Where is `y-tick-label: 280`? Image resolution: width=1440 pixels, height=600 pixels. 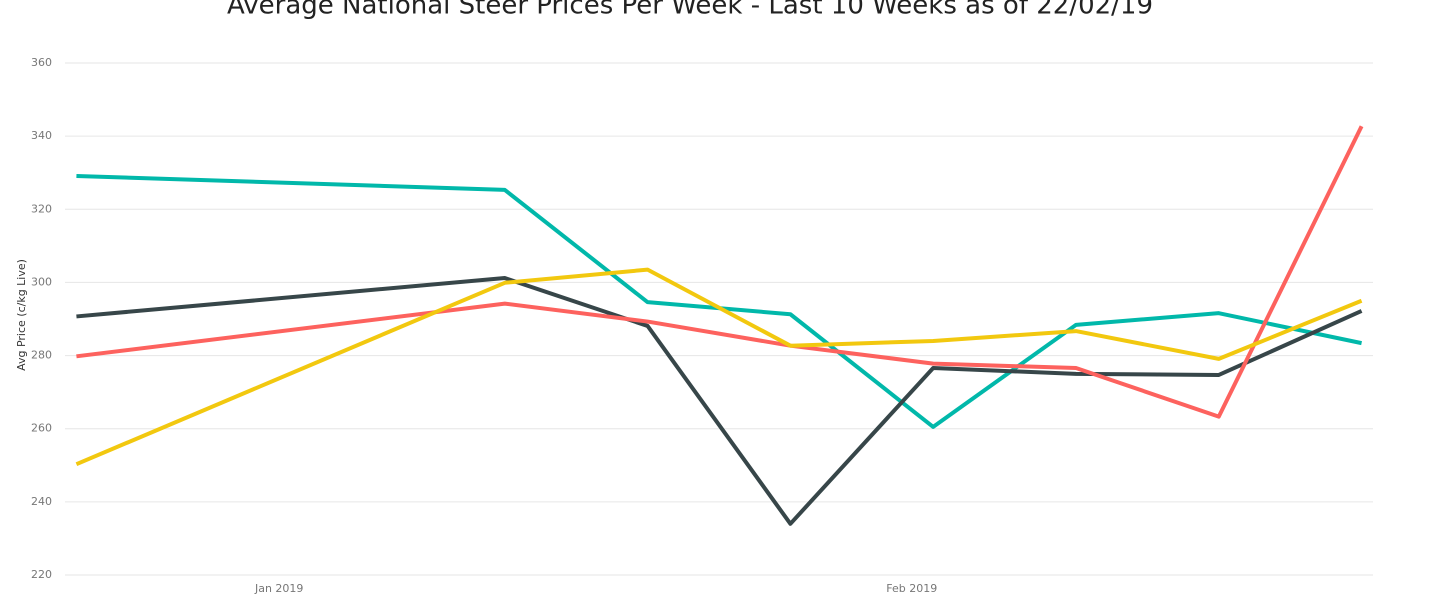 y-tick-label: 280 is located at coordinates (41, 355).